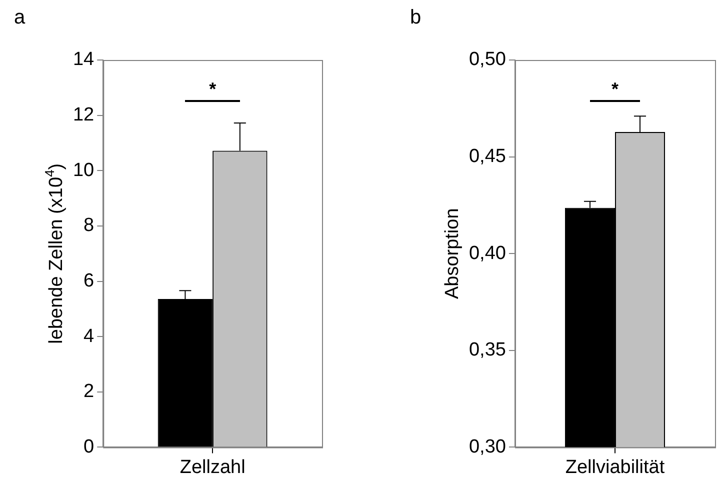 This screenshot has height=486, width=721. I want to click on y-tick-label: 0,40, so click(487, 253).